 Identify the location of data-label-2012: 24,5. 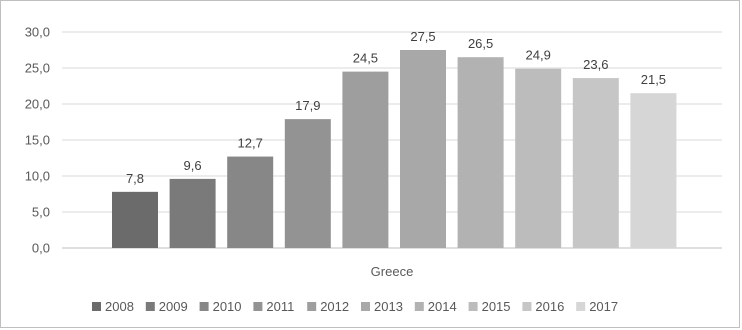
(365, 58).